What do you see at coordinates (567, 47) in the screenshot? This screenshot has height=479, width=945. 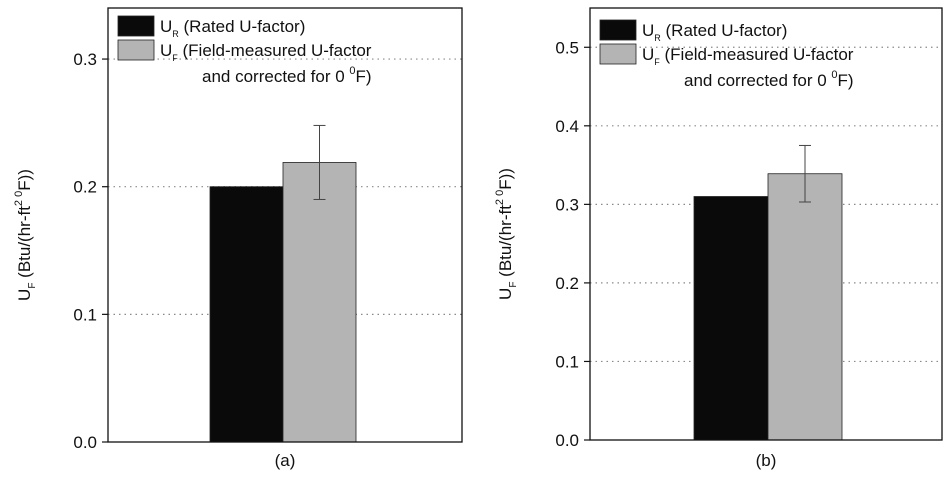 I see `y-tick-label: 0.5` at bounding box center [567, 47].